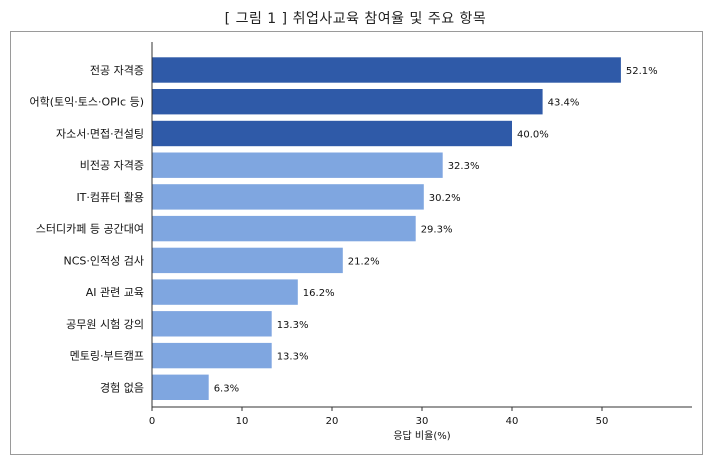 Image resolution: width=711 pixels, height=462 pixels. Describe the element at coordinates (110, 197) in the screenshot. I see `category-label: IT·컴퓨터 활용` at that location.